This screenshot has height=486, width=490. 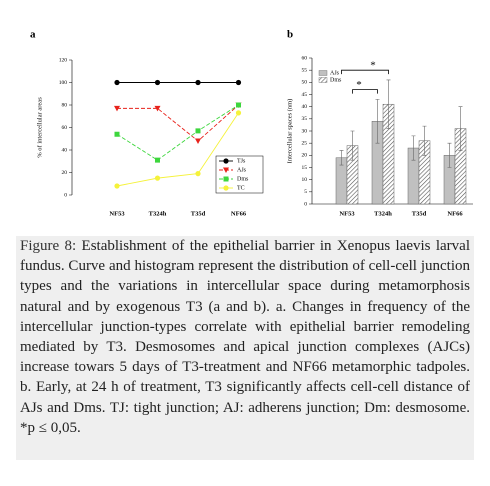 What do you see at coordinates (305, 168) in the screenshot?
I see `y-tick-label: 15` at bounding box center [305, 168].